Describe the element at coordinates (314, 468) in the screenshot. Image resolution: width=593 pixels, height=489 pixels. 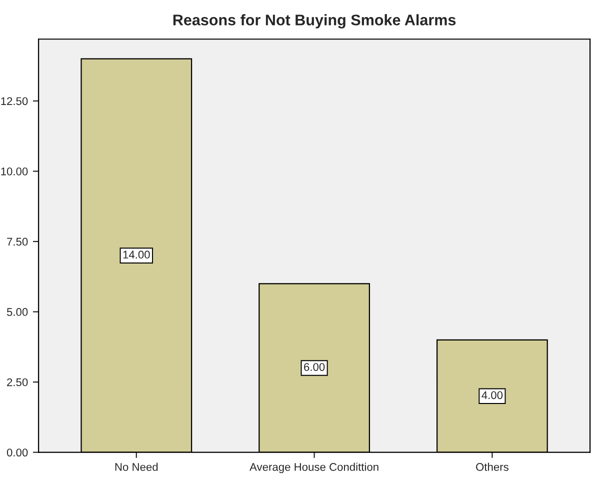
I see `x-tick-label: Average House Condittion` at that location.